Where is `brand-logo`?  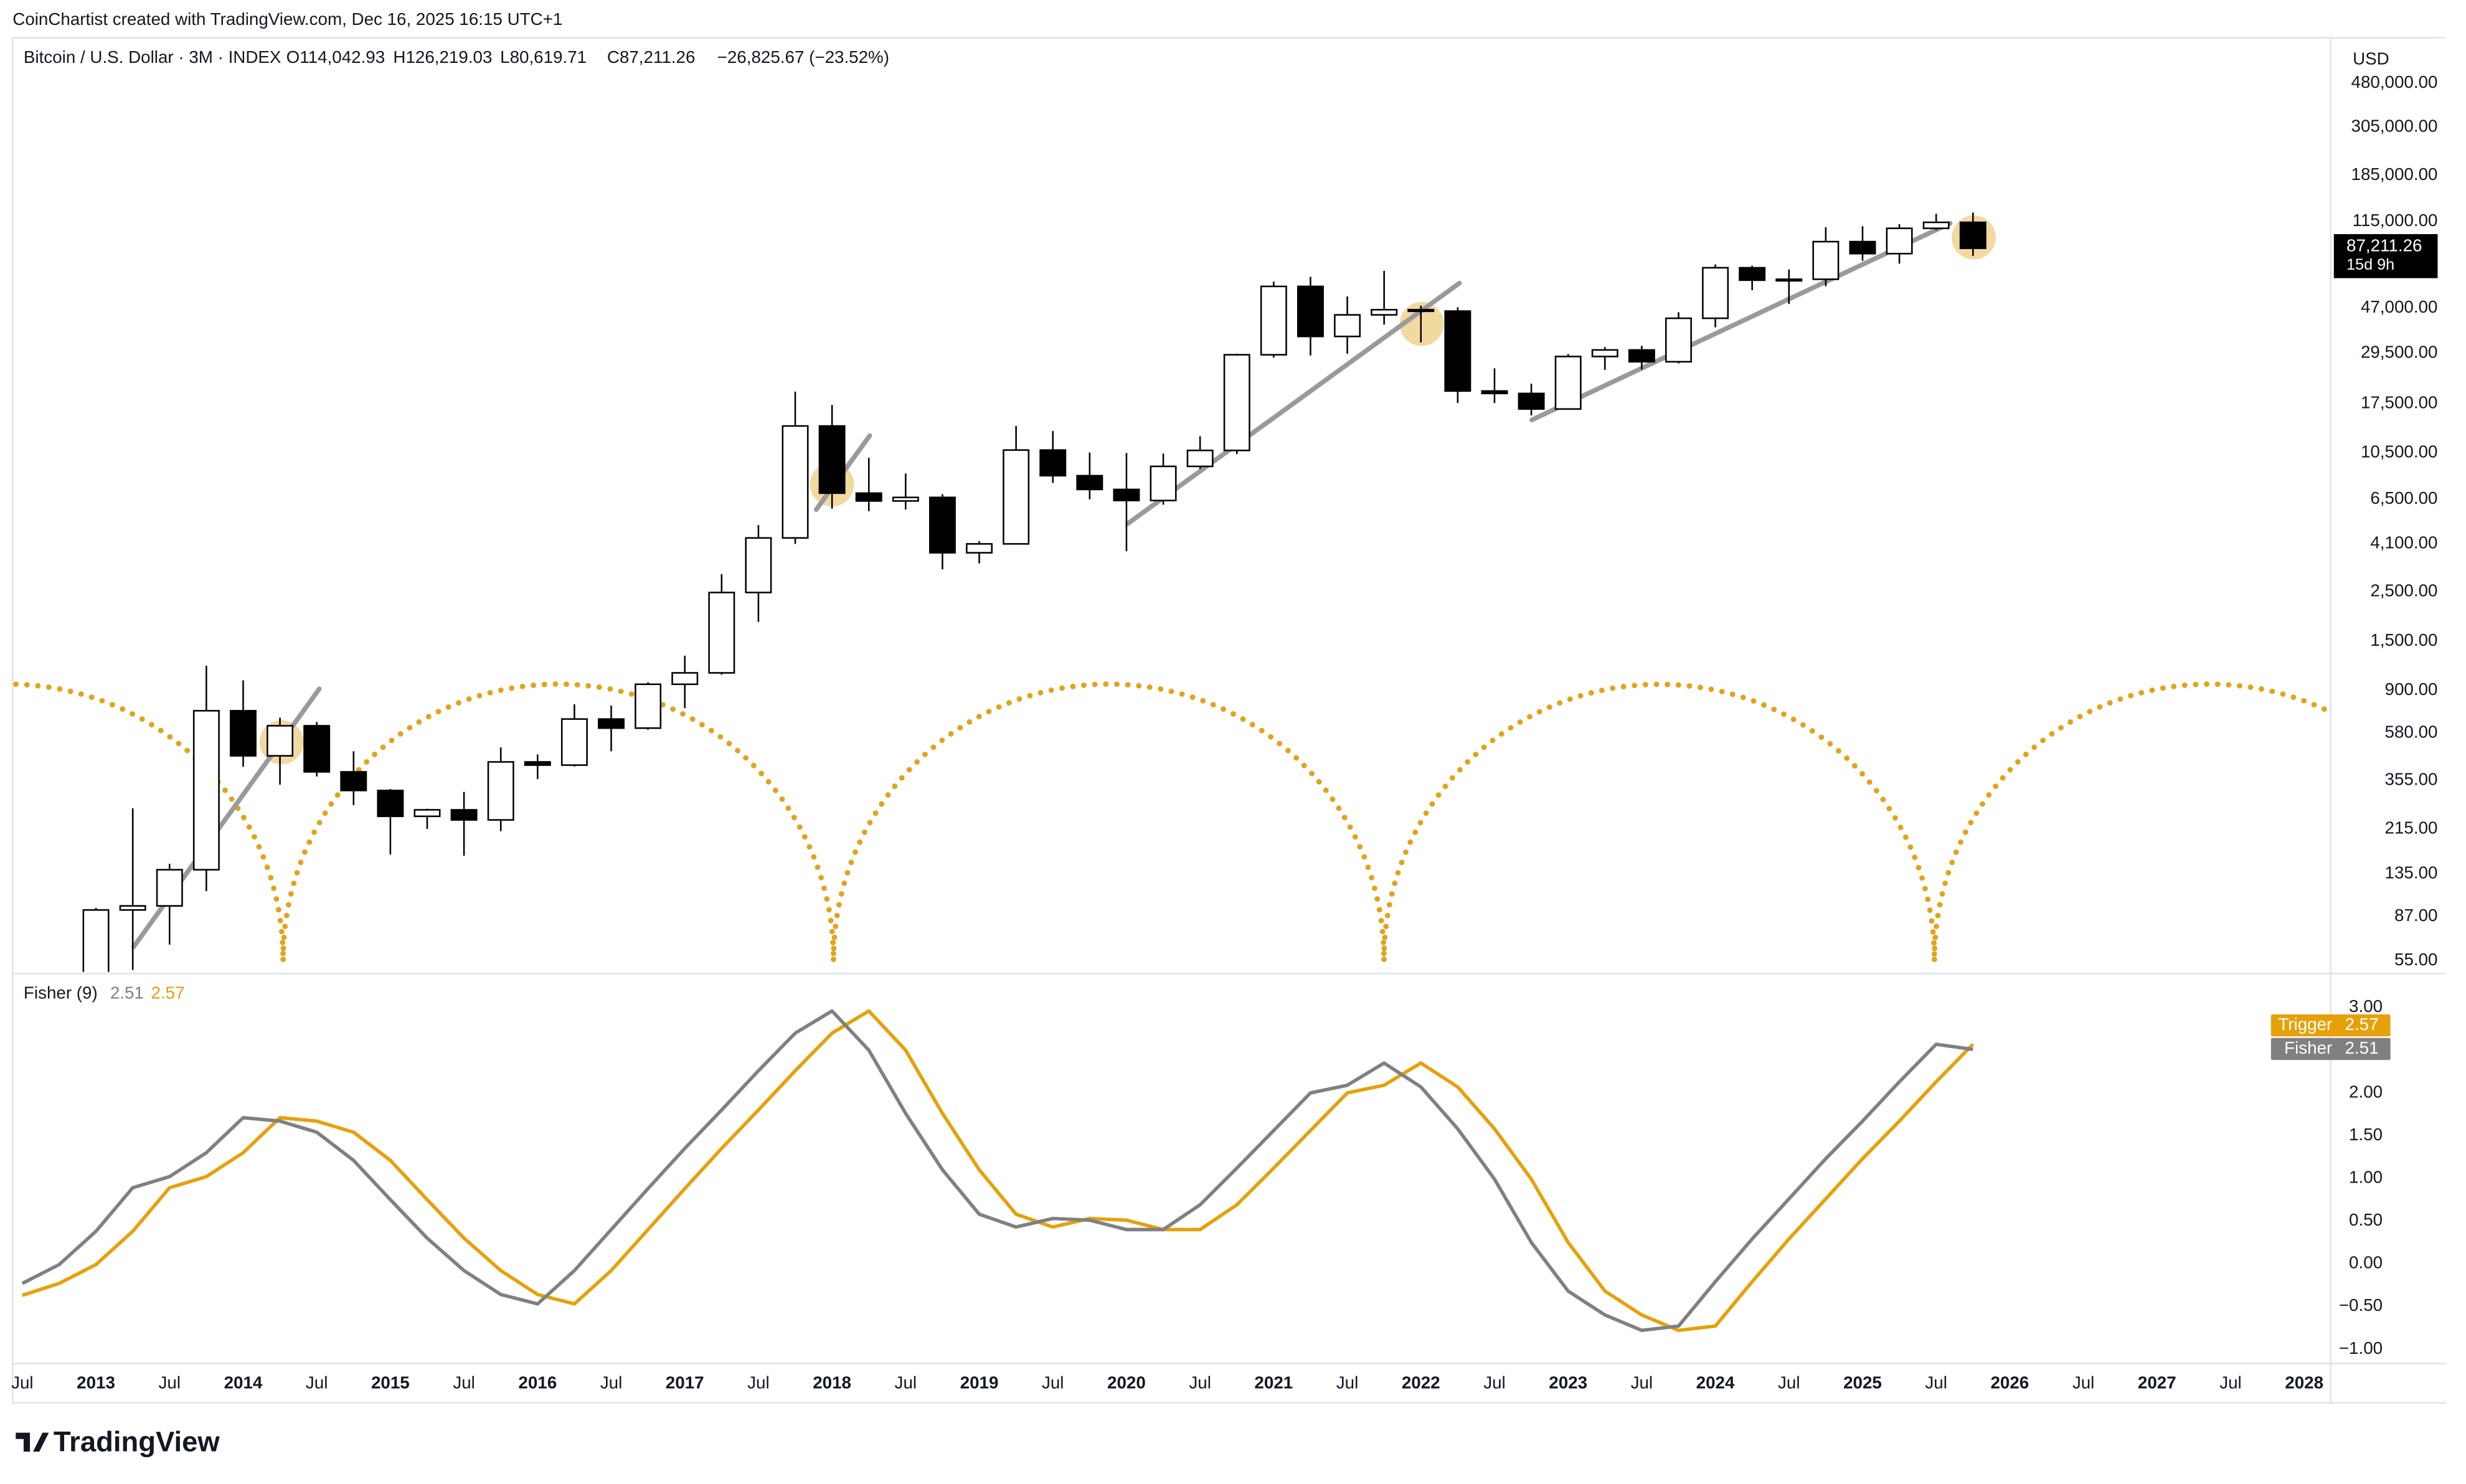 brand-logo is located at coordinates (32, 1442).